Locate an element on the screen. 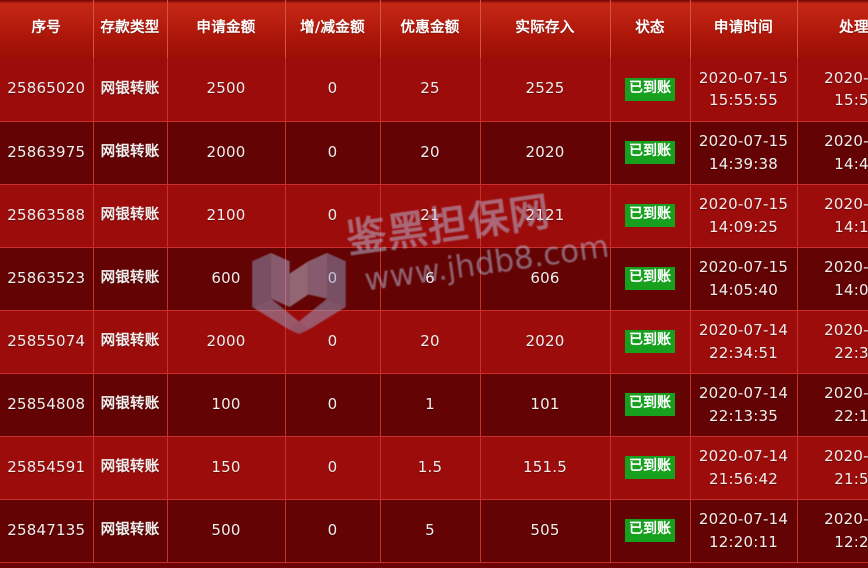 The height and width of the screenshot is (568, 868). cell-deal-time: 2020-07-14 21:57:14 is located at coordinates (832, 468).